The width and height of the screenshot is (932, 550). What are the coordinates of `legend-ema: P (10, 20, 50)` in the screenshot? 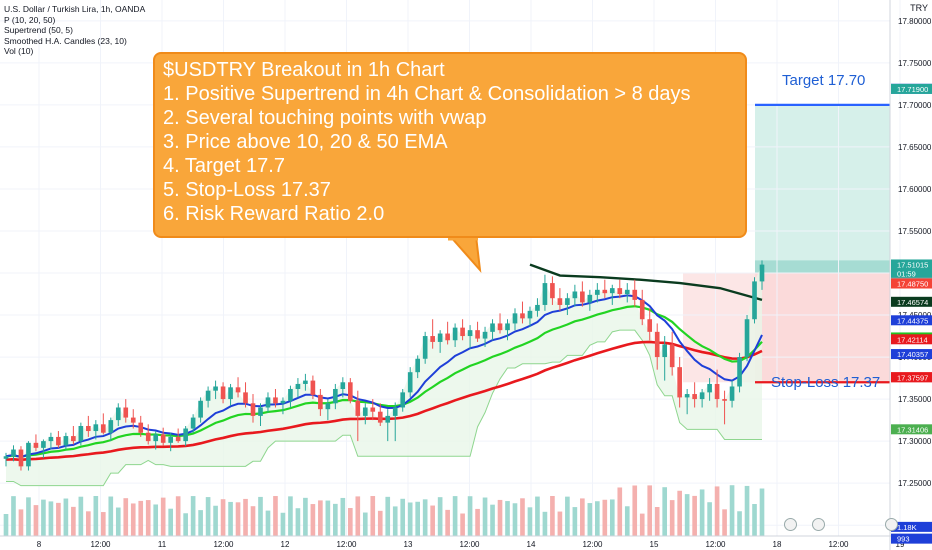 It's located at (30, 19).